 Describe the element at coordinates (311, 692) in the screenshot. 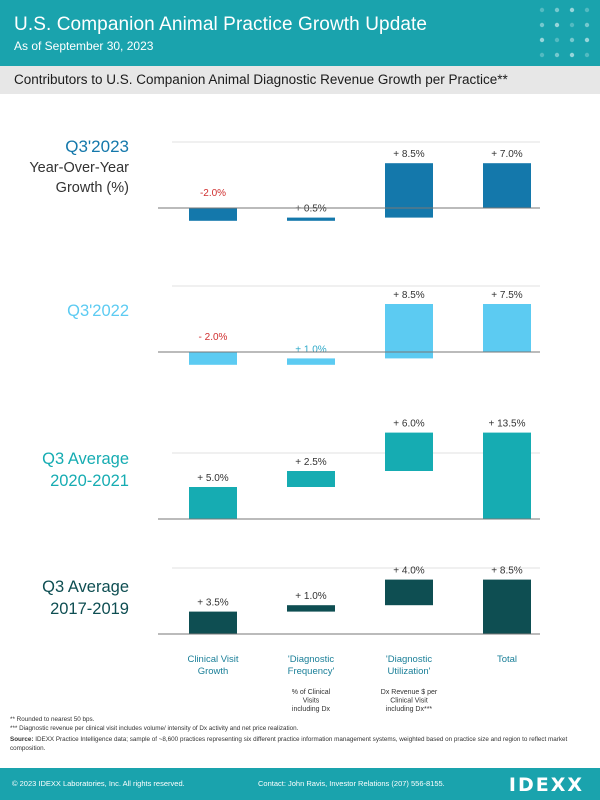

I see `category-note: % of Clinical` at that location.